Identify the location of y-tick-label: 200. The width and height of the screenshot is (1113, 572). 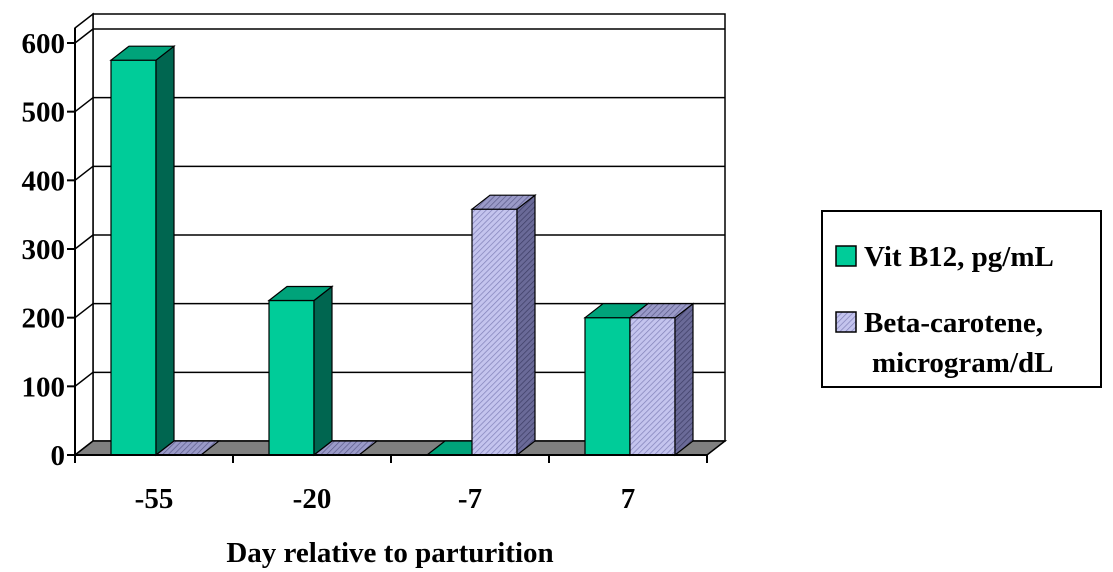
(44, 319).